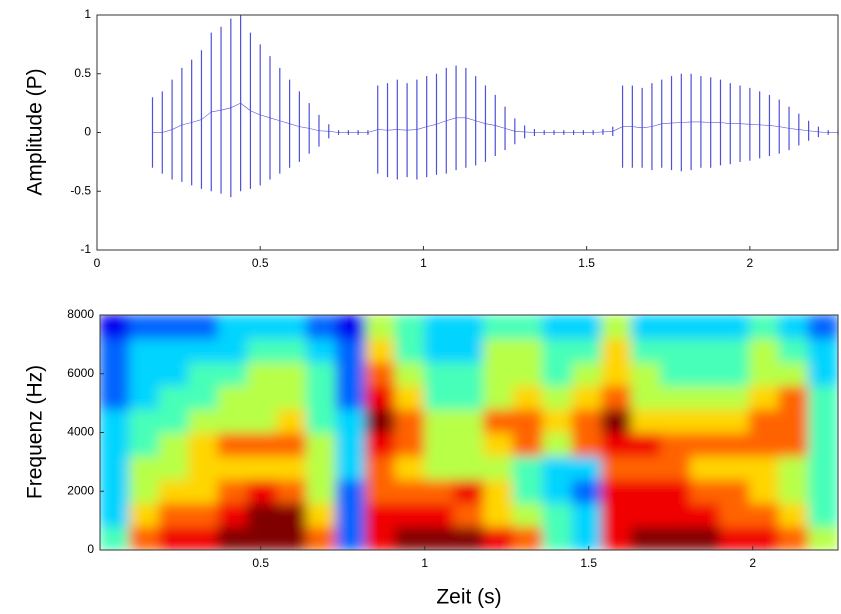 Image resolution: width=841 pixels, height=614 pixels. Describe the element at coordinates (260, 563) in the screenshot. I see `x-tick-label: 0.5` at that location.